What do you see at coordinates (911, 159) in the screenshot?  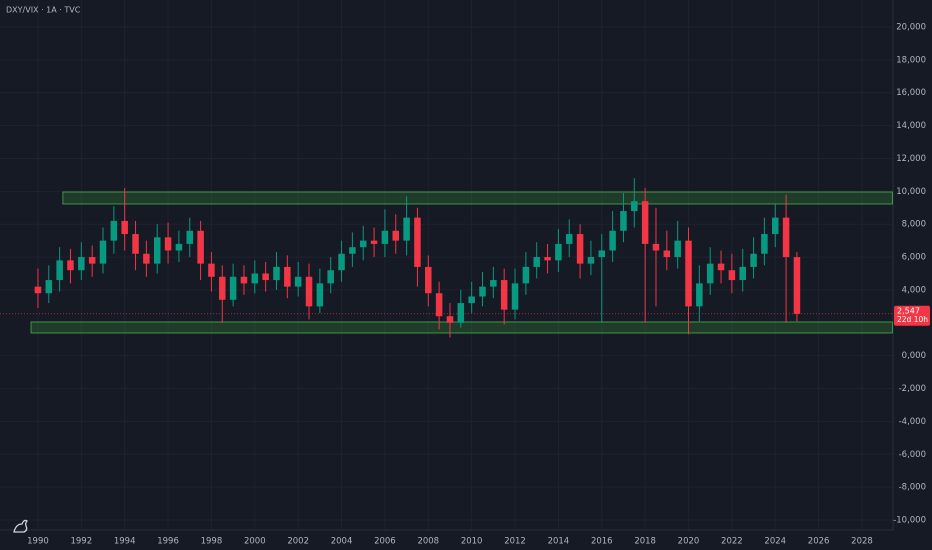 I see `y-tick-label: 12,000` at bounding box center [911, 159].